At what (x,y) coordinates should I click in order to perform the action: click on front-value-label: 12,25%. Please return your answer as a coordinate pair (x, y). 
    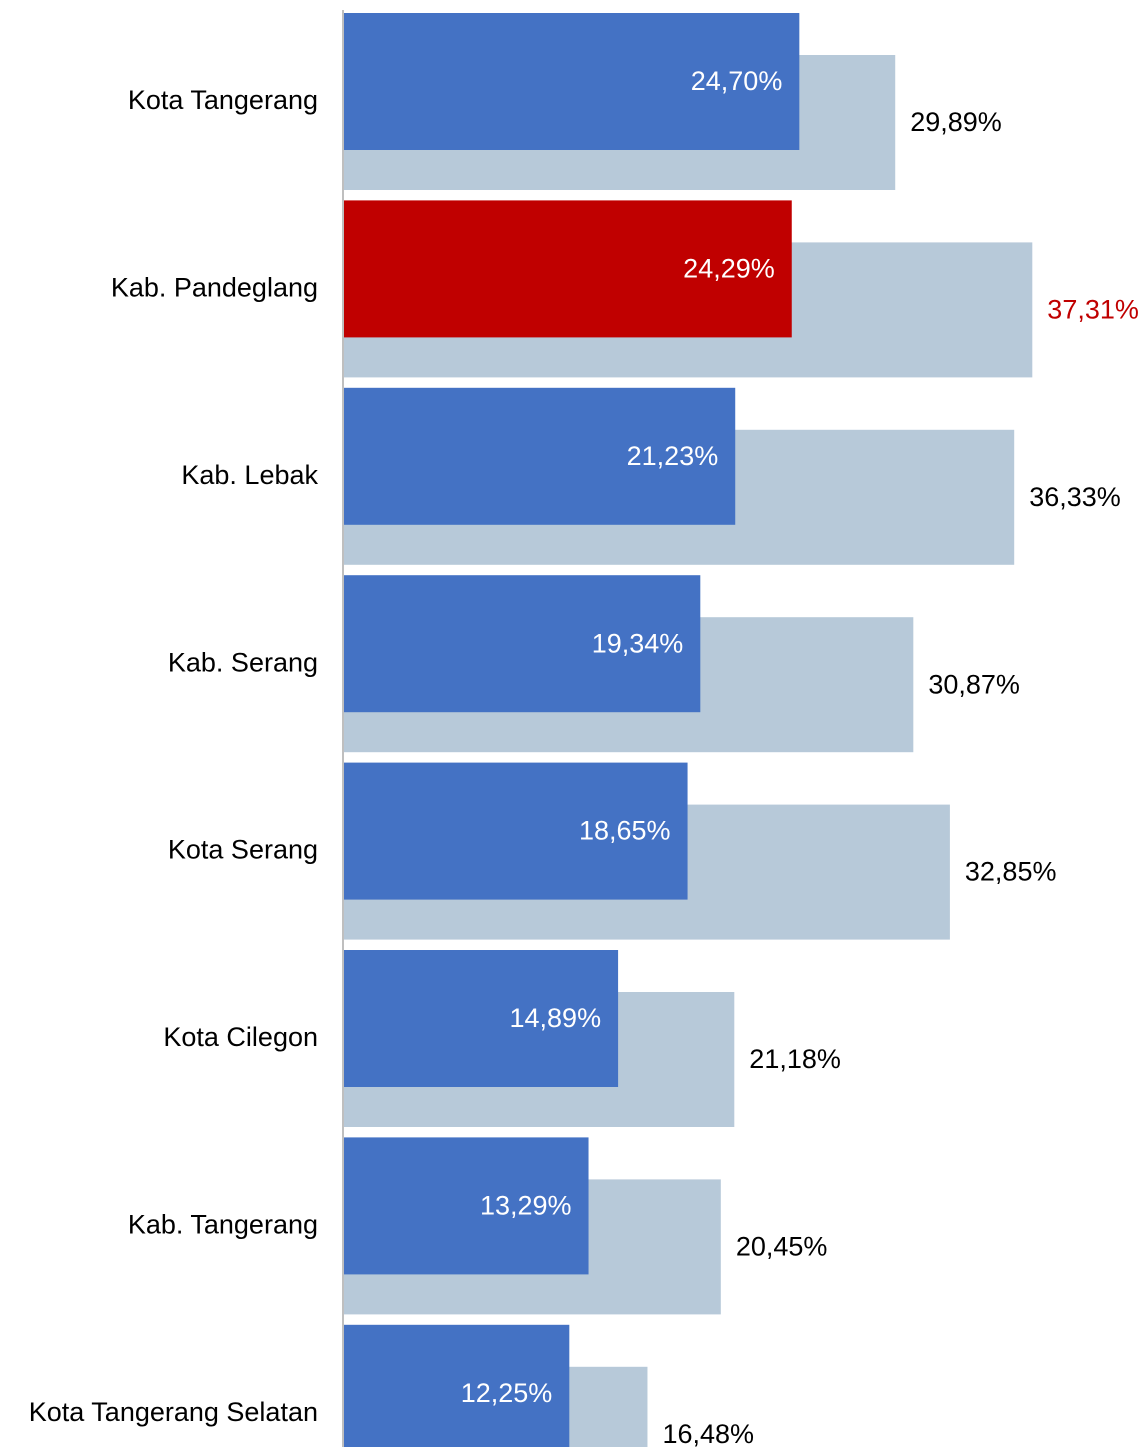
    Looking at the image, I should click on (507, 1393).